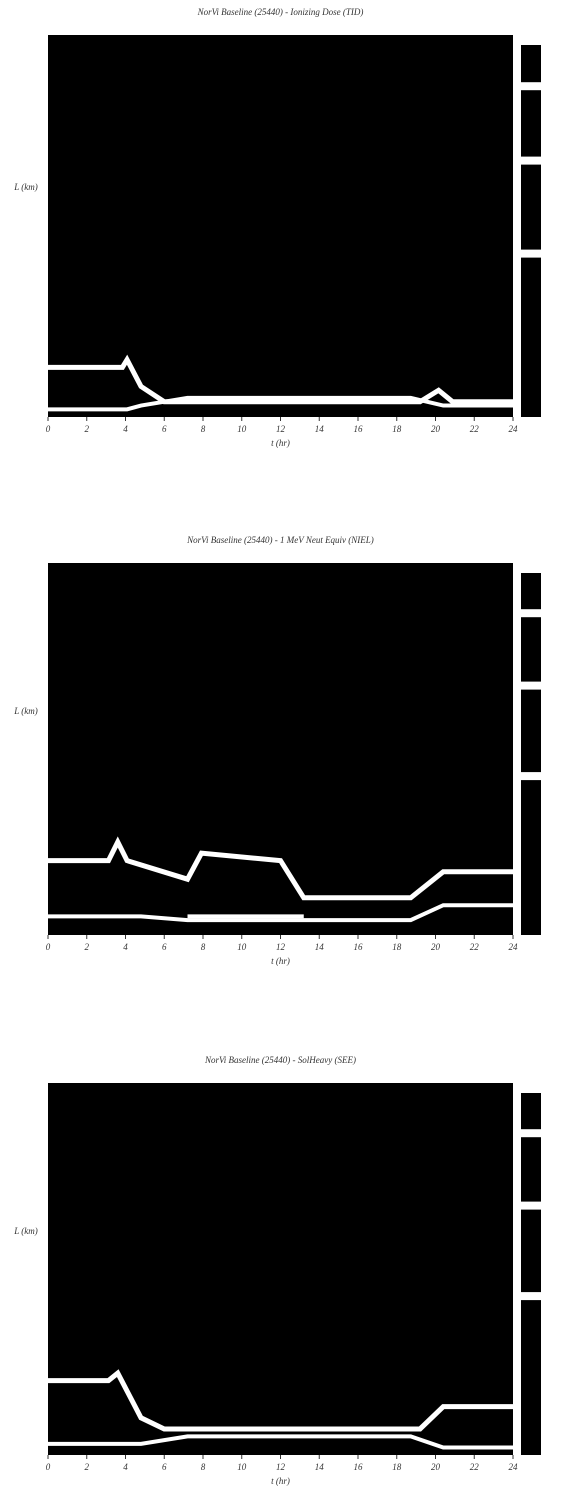 Image resolution: width=562 pixels, height=1494 pixels. What do you see at coordinates (280, 1060) in the screenshot?
I see `chart-title: NorVi Baseline (25440) - SolHeavy (SEE)` at bounding box center [280, 1060].